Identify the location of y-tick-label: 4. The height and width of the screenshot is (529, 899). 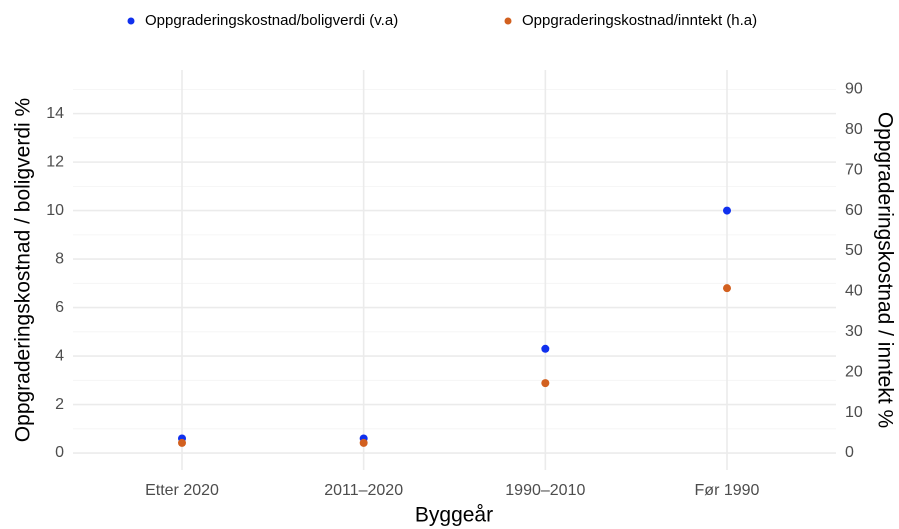
(59, 355).